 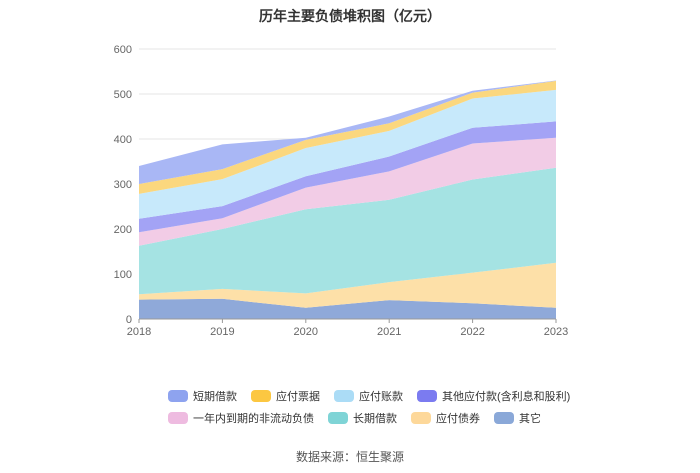 What do you see at coordinates (123, 95) in the screenshot?
I see `y-tick-label: 500` at bounding box center [123, 95].